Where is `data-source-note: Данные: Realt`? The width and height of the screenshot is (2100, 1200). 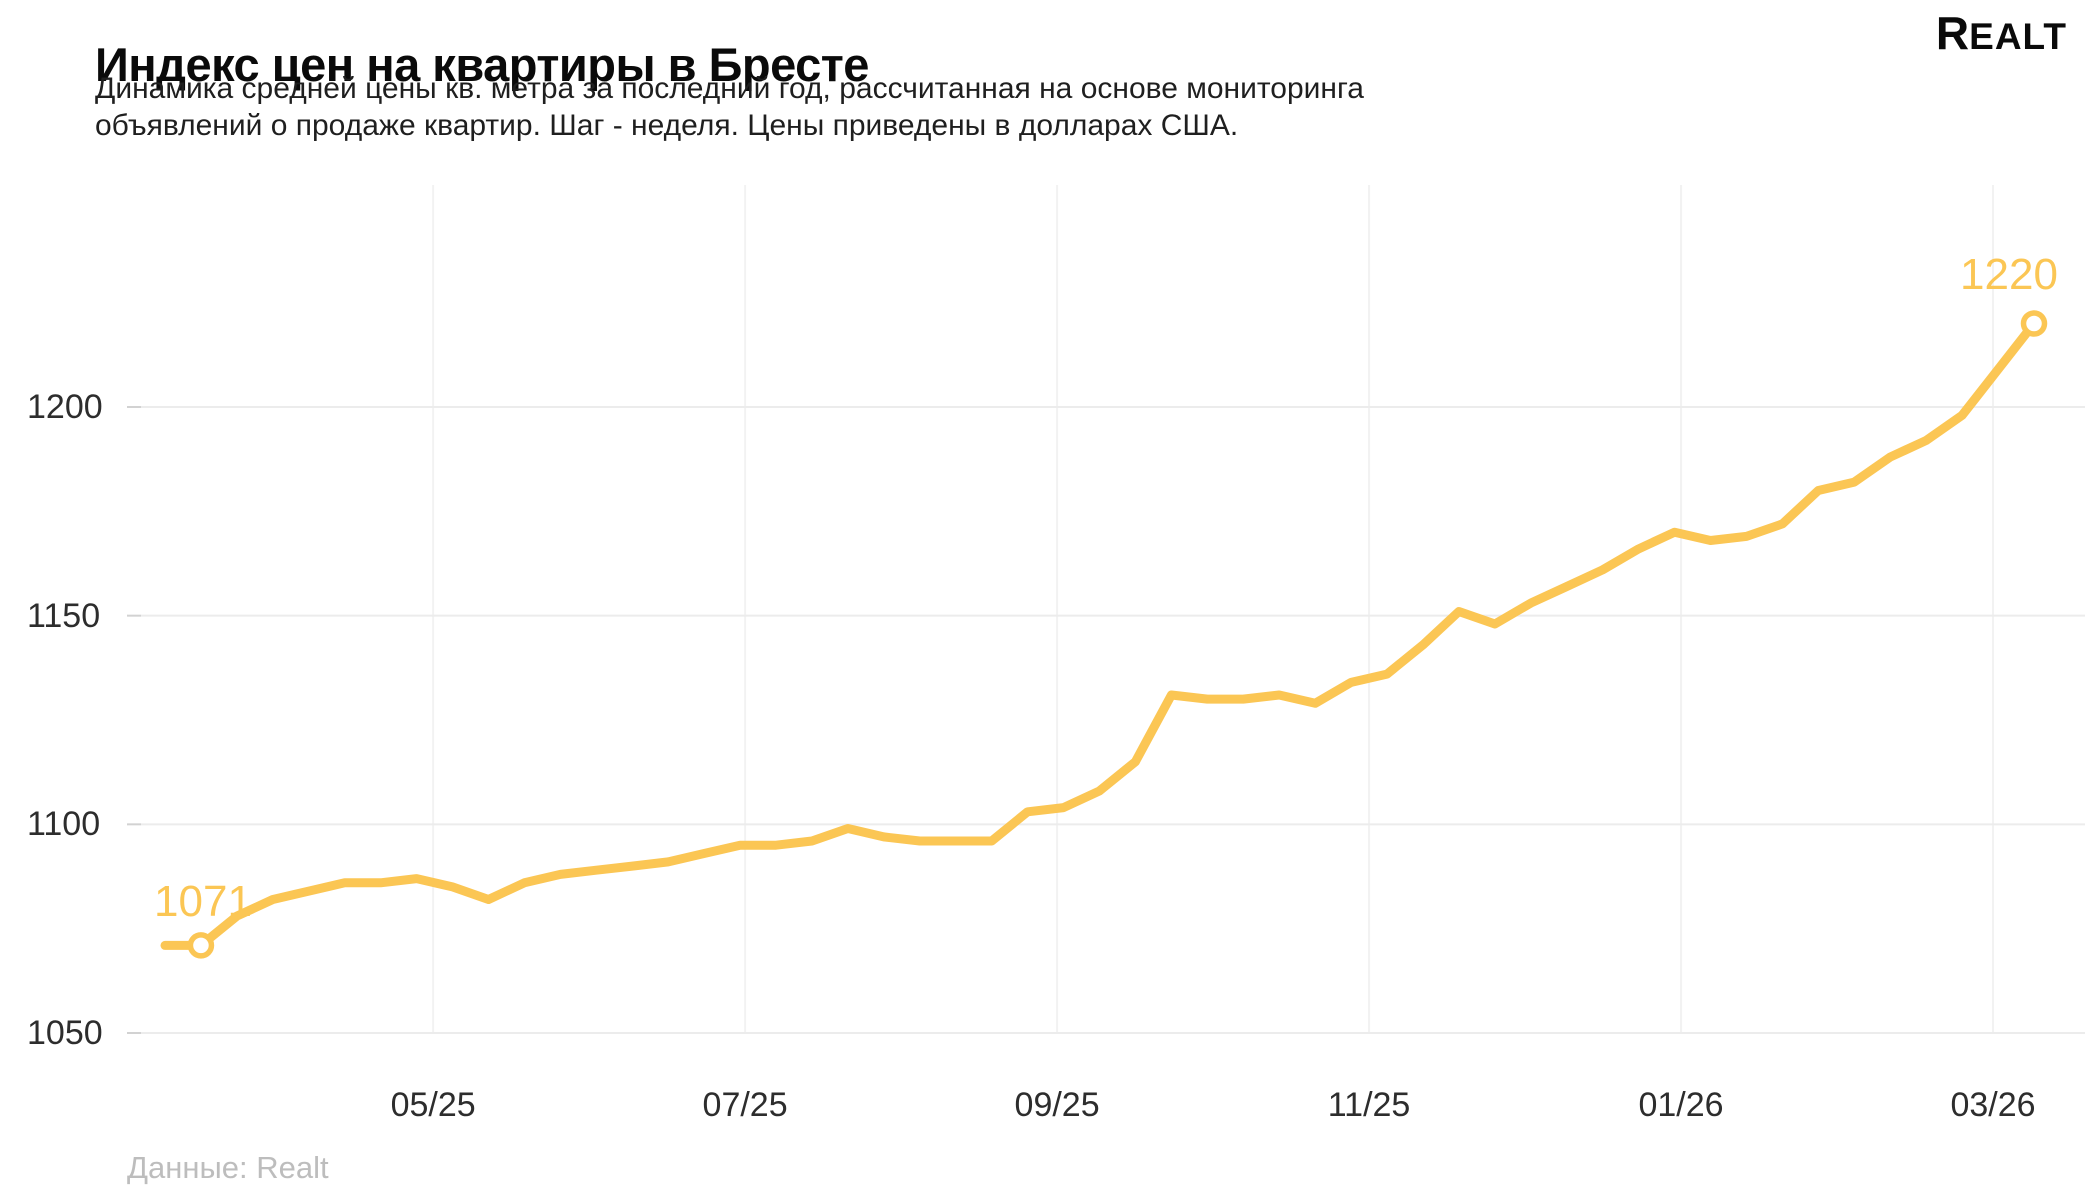
data-source-note: Данные: Realt is located at coordinates (228, 1167).